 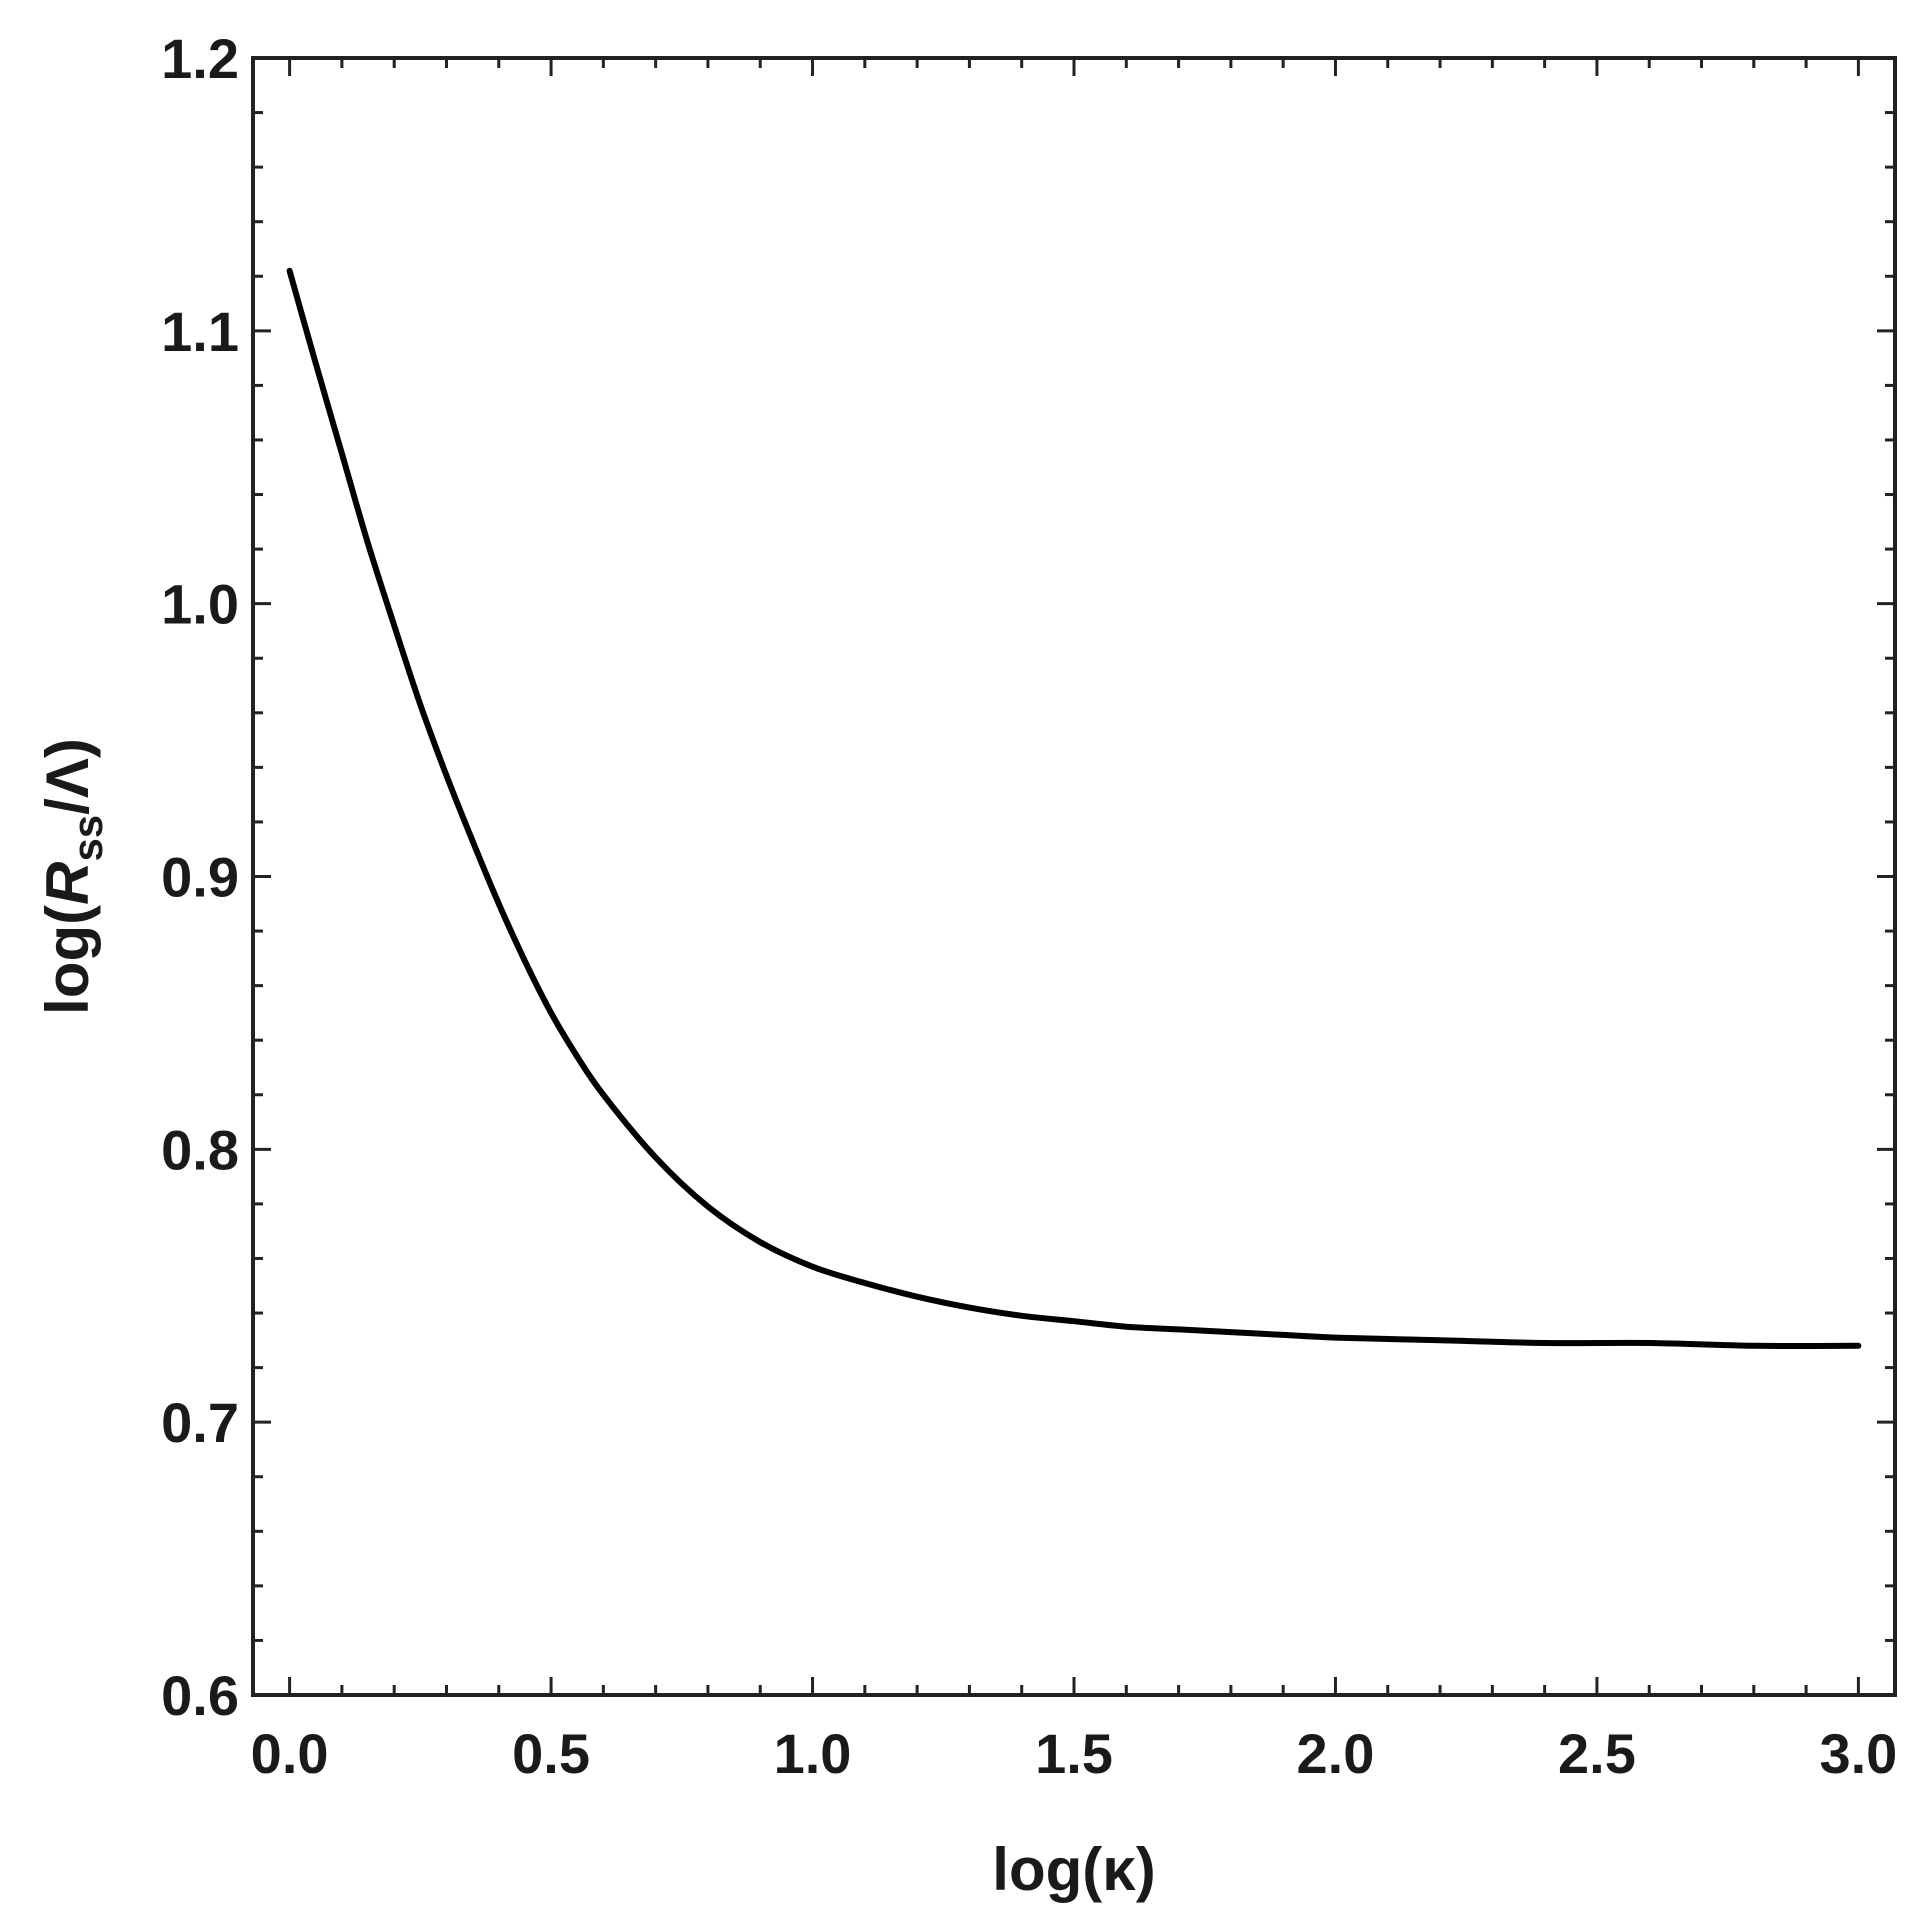 What do you see at coordinates (200, 604) in the screenshot?
I see `y-tick-label: 1.0` at bounding box center [200, 604].